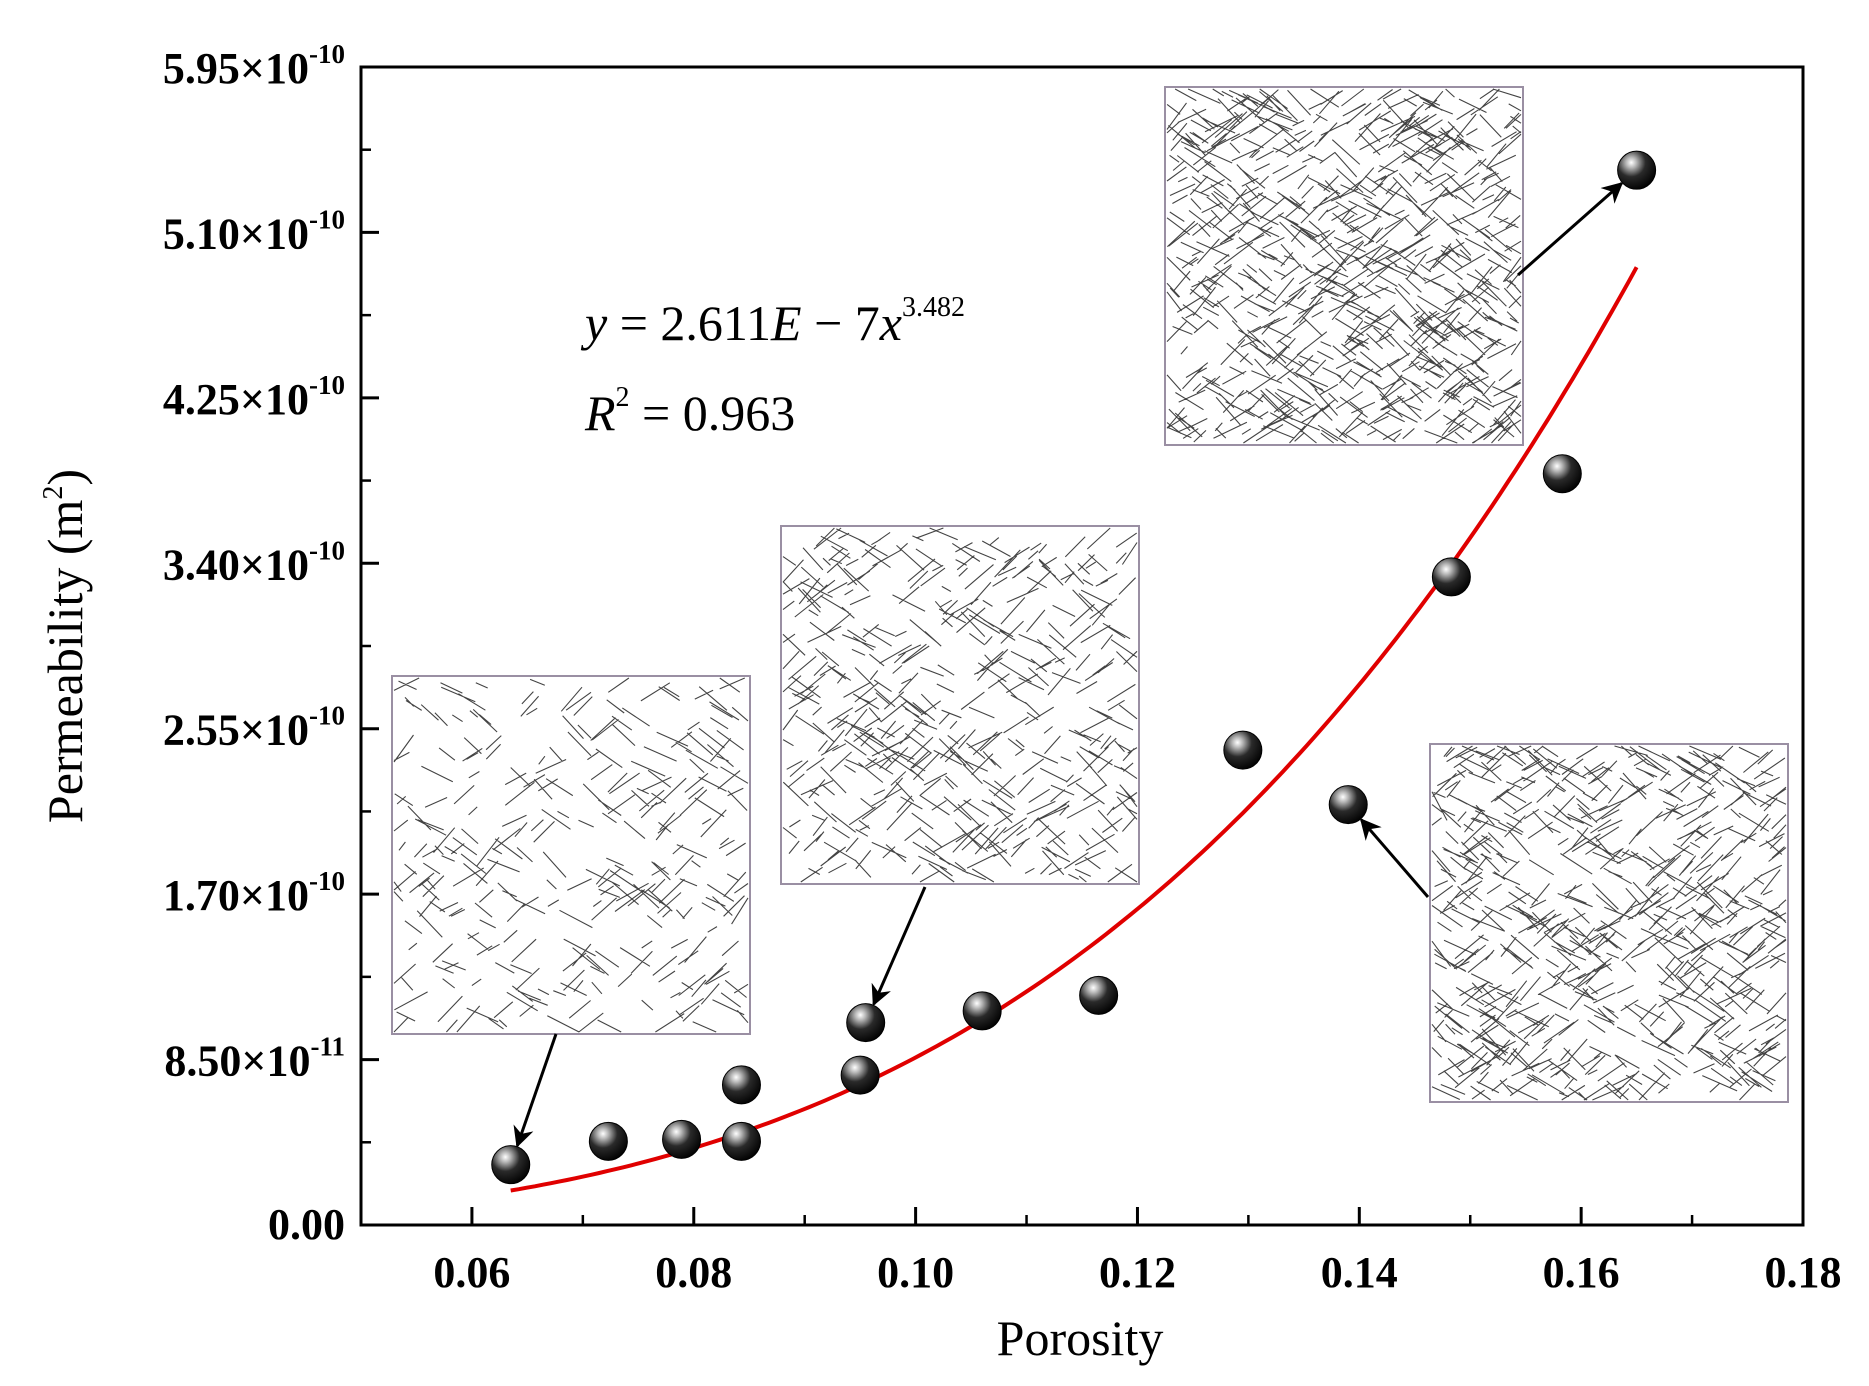  What do you see at coordinates (1137, 1272) in the screenshot?
I see `x-tick-label: 0.12` at bounding box center [1137, 1272].